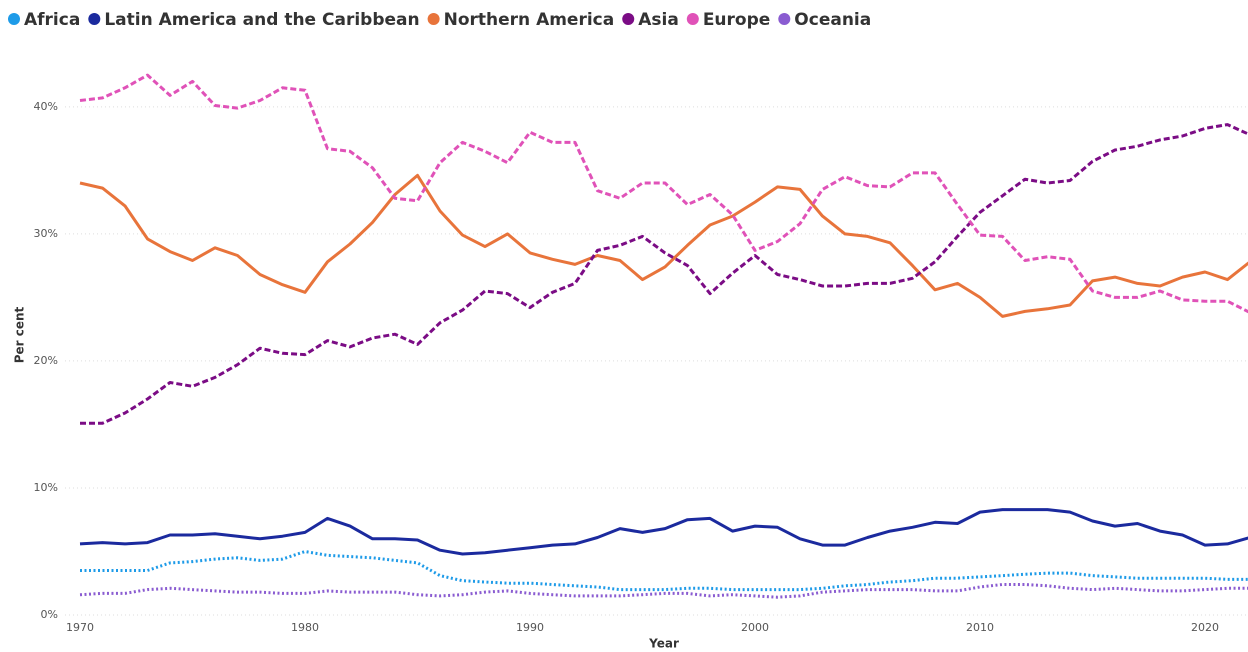 The height and width of the screenshot is (652, 1248). What do you see at coordinates (20, 334) in the screenshot?
I see `y-axis-title: Per cent` at bounding box center [20, 334].